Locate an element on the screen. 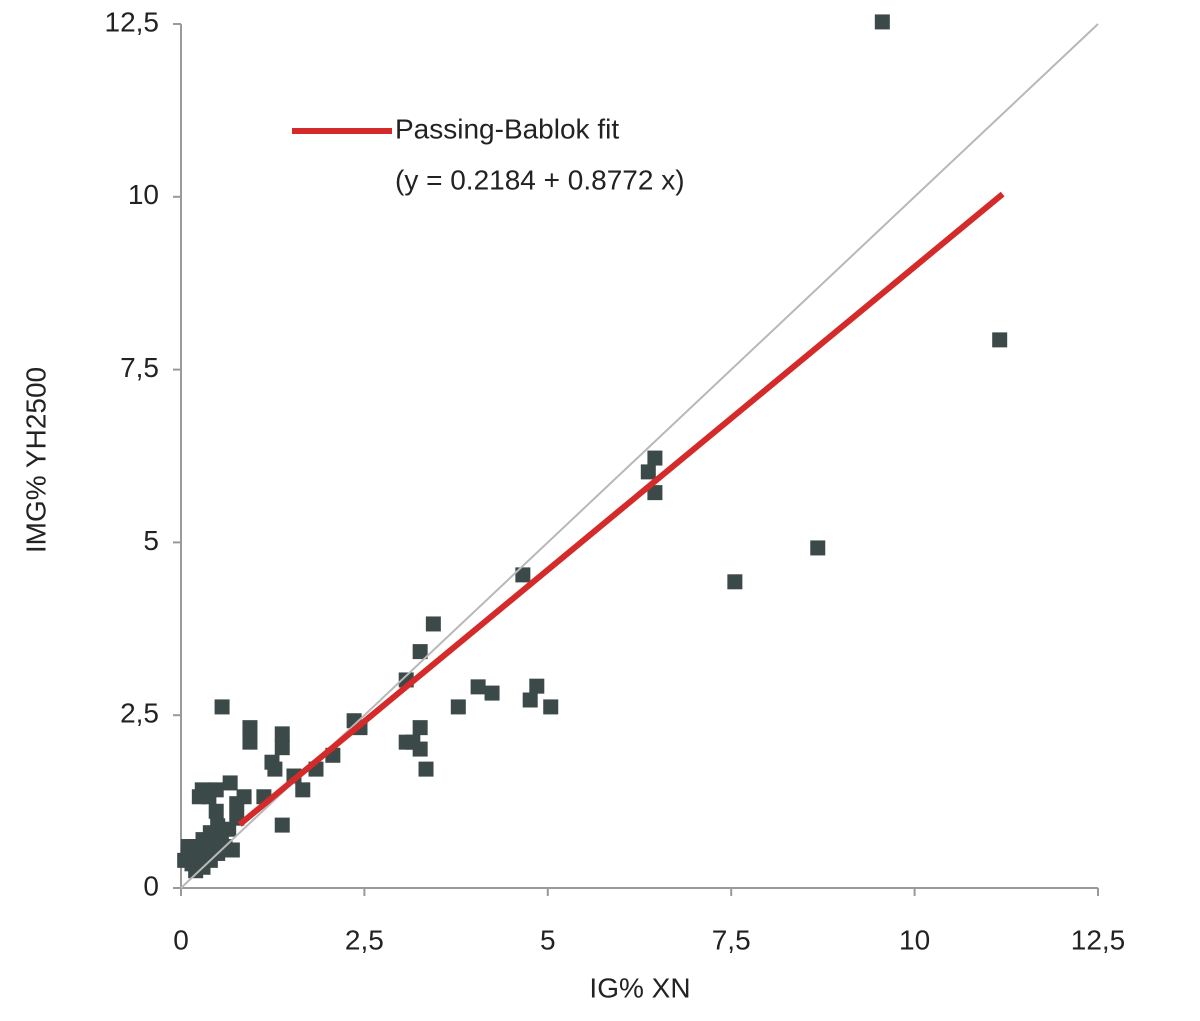 The image size is (1200, 1021). y-tick-label: 5 is located at coordinates (151, 540).